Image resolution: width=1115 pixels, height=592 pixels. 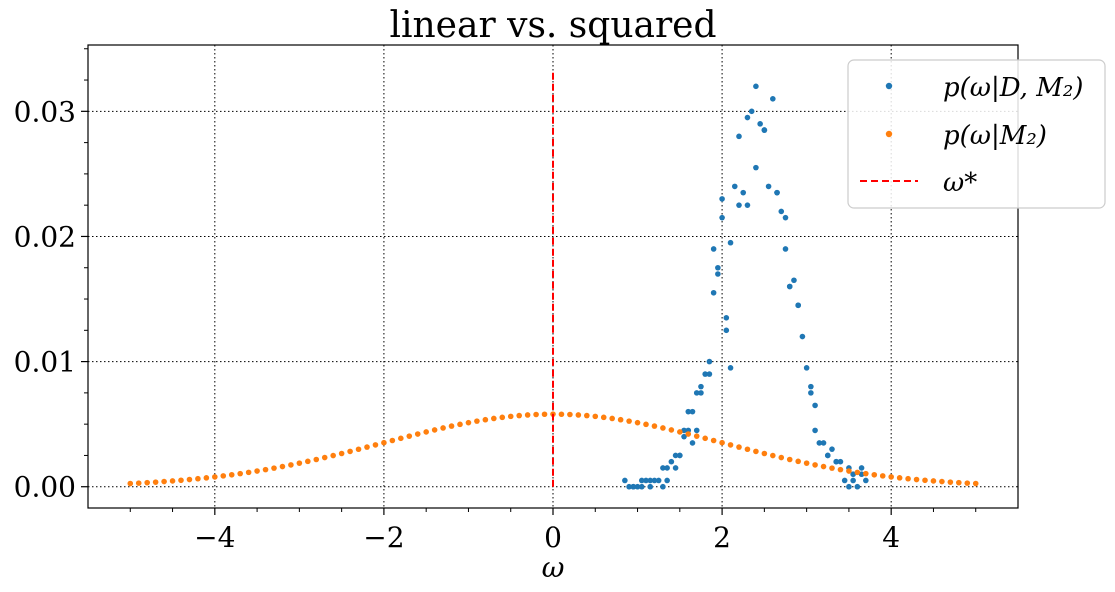 What do you see at coordinates (214, 537) in the screenshot?
I see `x-tick-label: −4` at bounding box center [214, 537].